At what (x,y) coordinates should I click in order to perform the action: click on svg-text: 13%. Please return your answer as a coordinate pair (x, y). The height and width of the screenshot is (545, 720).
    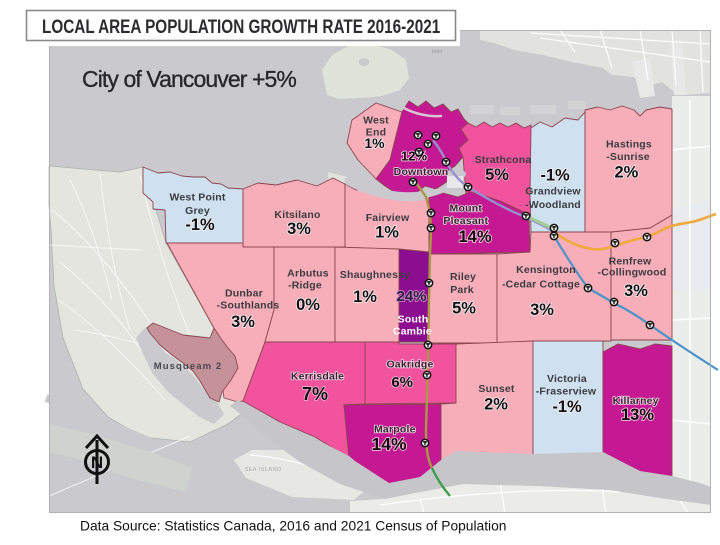
    Looking at the image, I should click on (637, 415).